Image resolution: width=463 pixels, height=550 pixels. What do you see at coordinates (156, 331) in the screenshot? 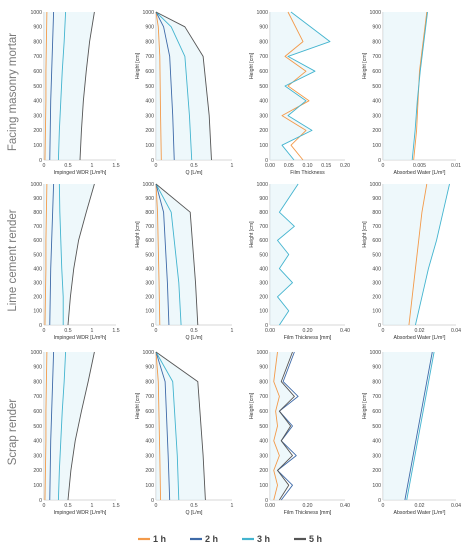
I see `x-tick-label: 0` at bounding box center [156, 331].